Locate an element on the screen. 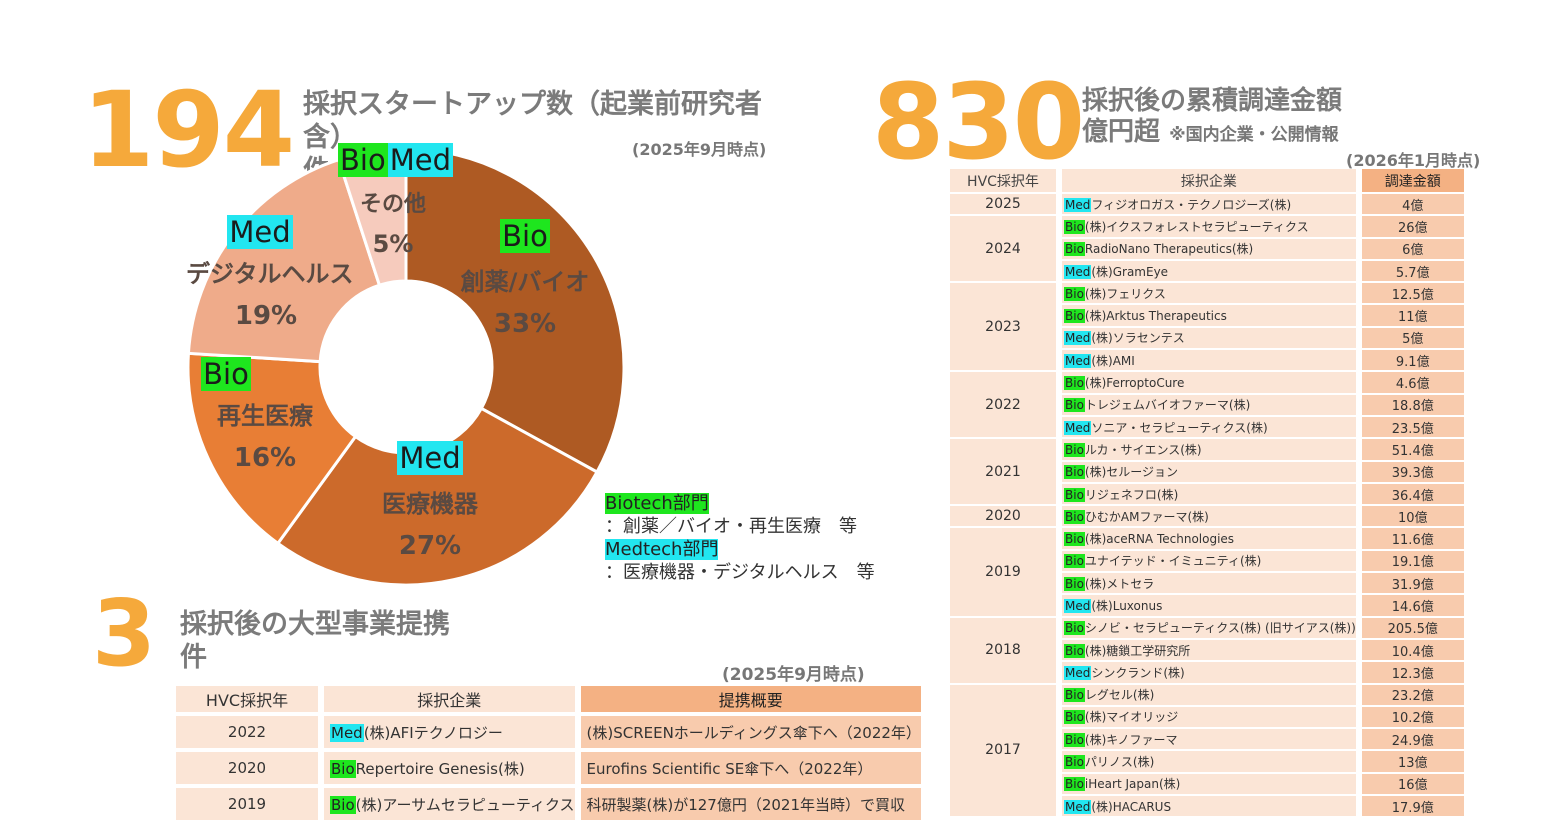 The image size is (1554, 825). funding-company-cell: Bioルカ・サイエンス(株) is located at coordinates (1209, 449).